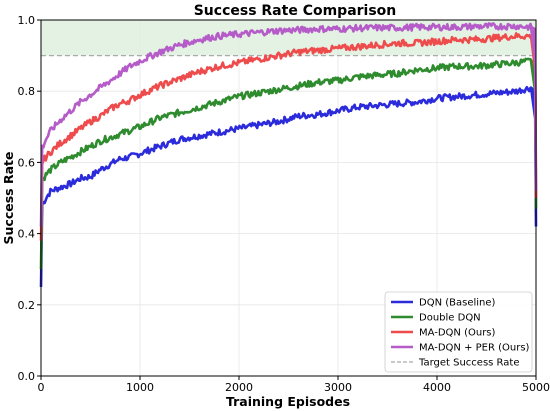 The image size is (550, 411). I want to click on y-tick-label: 0.8, so click(27, 91).